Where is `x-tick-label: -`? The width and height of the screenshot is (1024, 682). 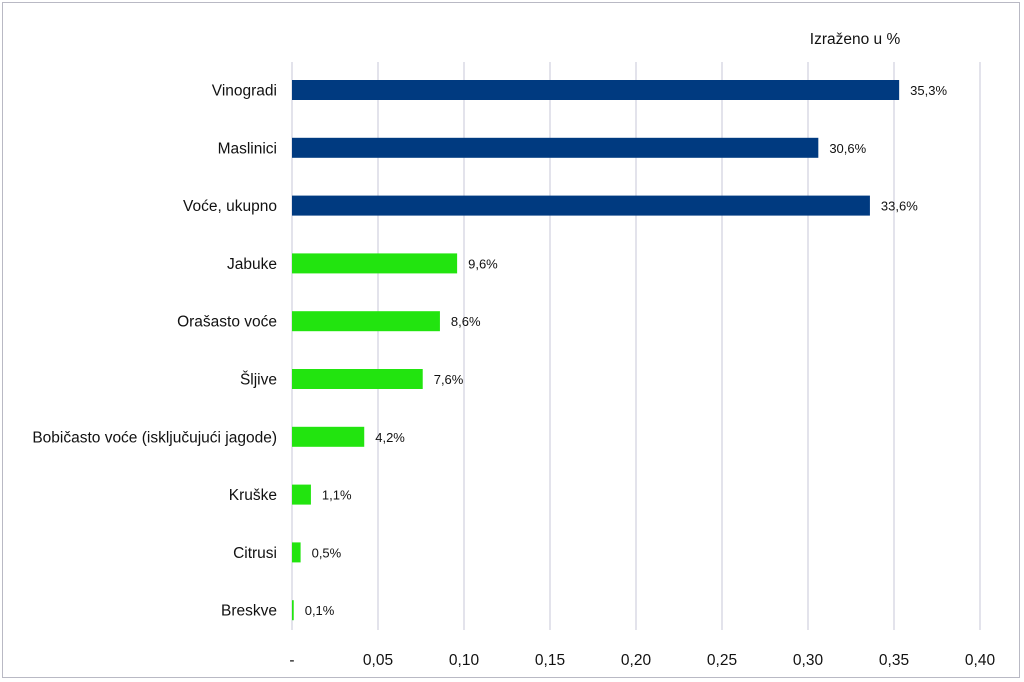
x-tick-label: - is located at coordinates (291, 660).